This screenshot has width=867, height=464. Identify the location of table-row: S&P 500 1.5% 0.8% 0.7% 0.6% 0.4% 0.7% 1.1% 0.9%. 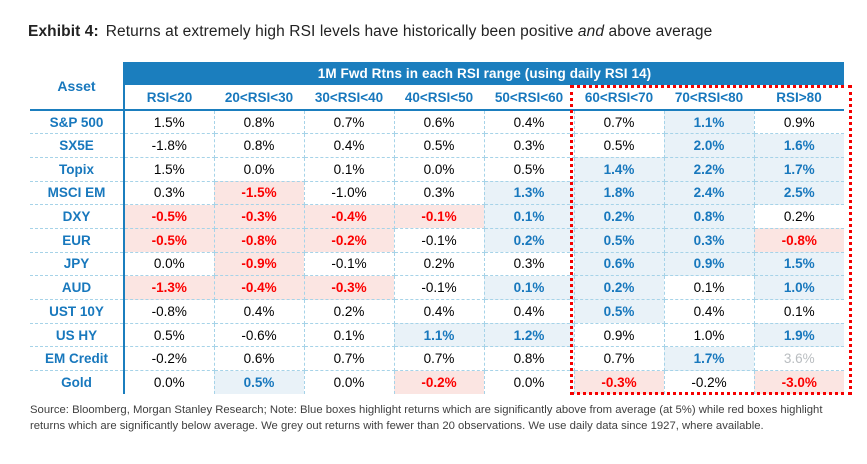
(437, 122).